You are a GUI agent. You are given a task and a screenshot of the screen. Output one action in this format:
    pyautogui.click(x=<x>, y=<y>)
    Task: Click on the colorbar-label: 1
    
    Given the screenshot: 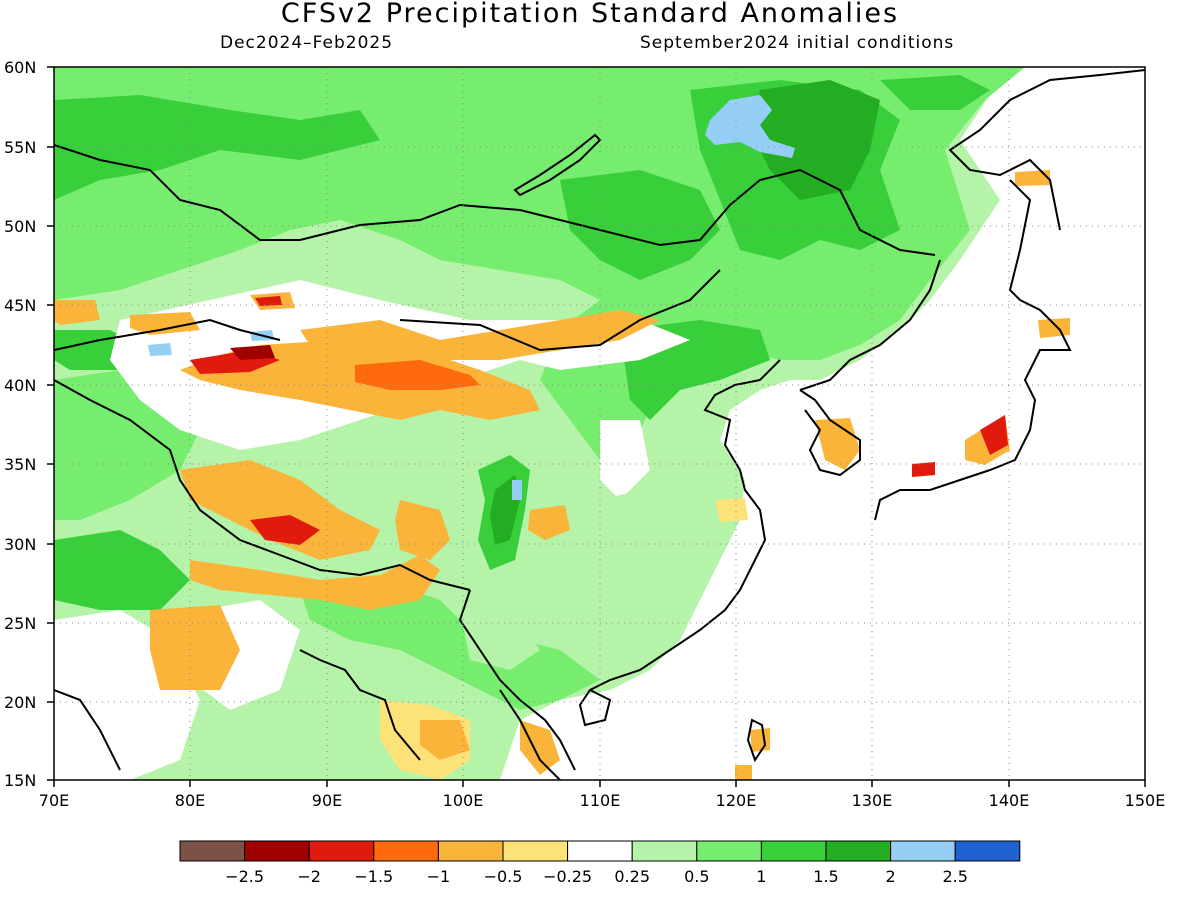 What is the action you would take?
    pyautogui.click(x=761, y=876)
    